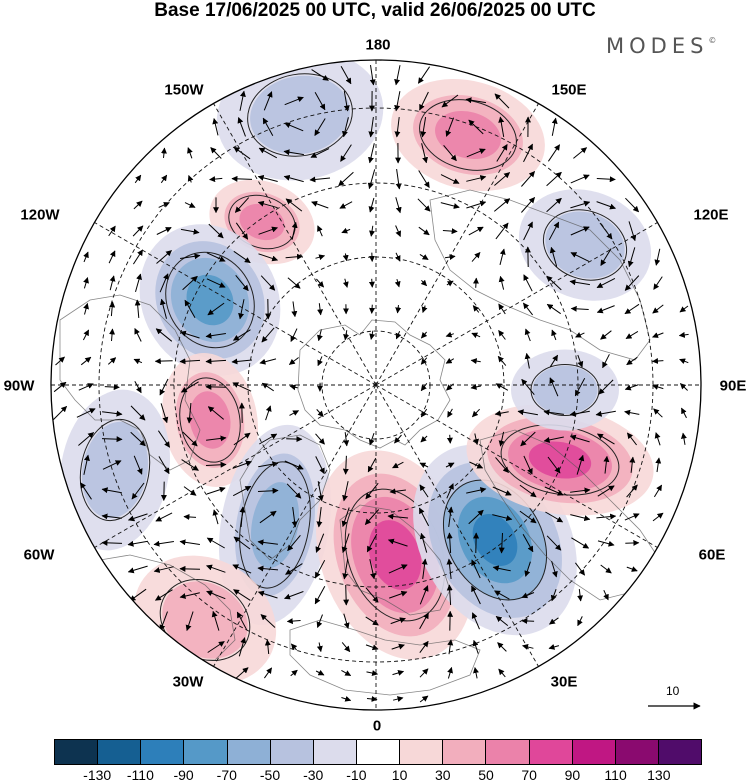 The height and width of the screenshot is (783, 750). What do you see at coordinates (300, 115) in the screenshot?
I see `anomaly-contour` at bounding box center [300, 115].